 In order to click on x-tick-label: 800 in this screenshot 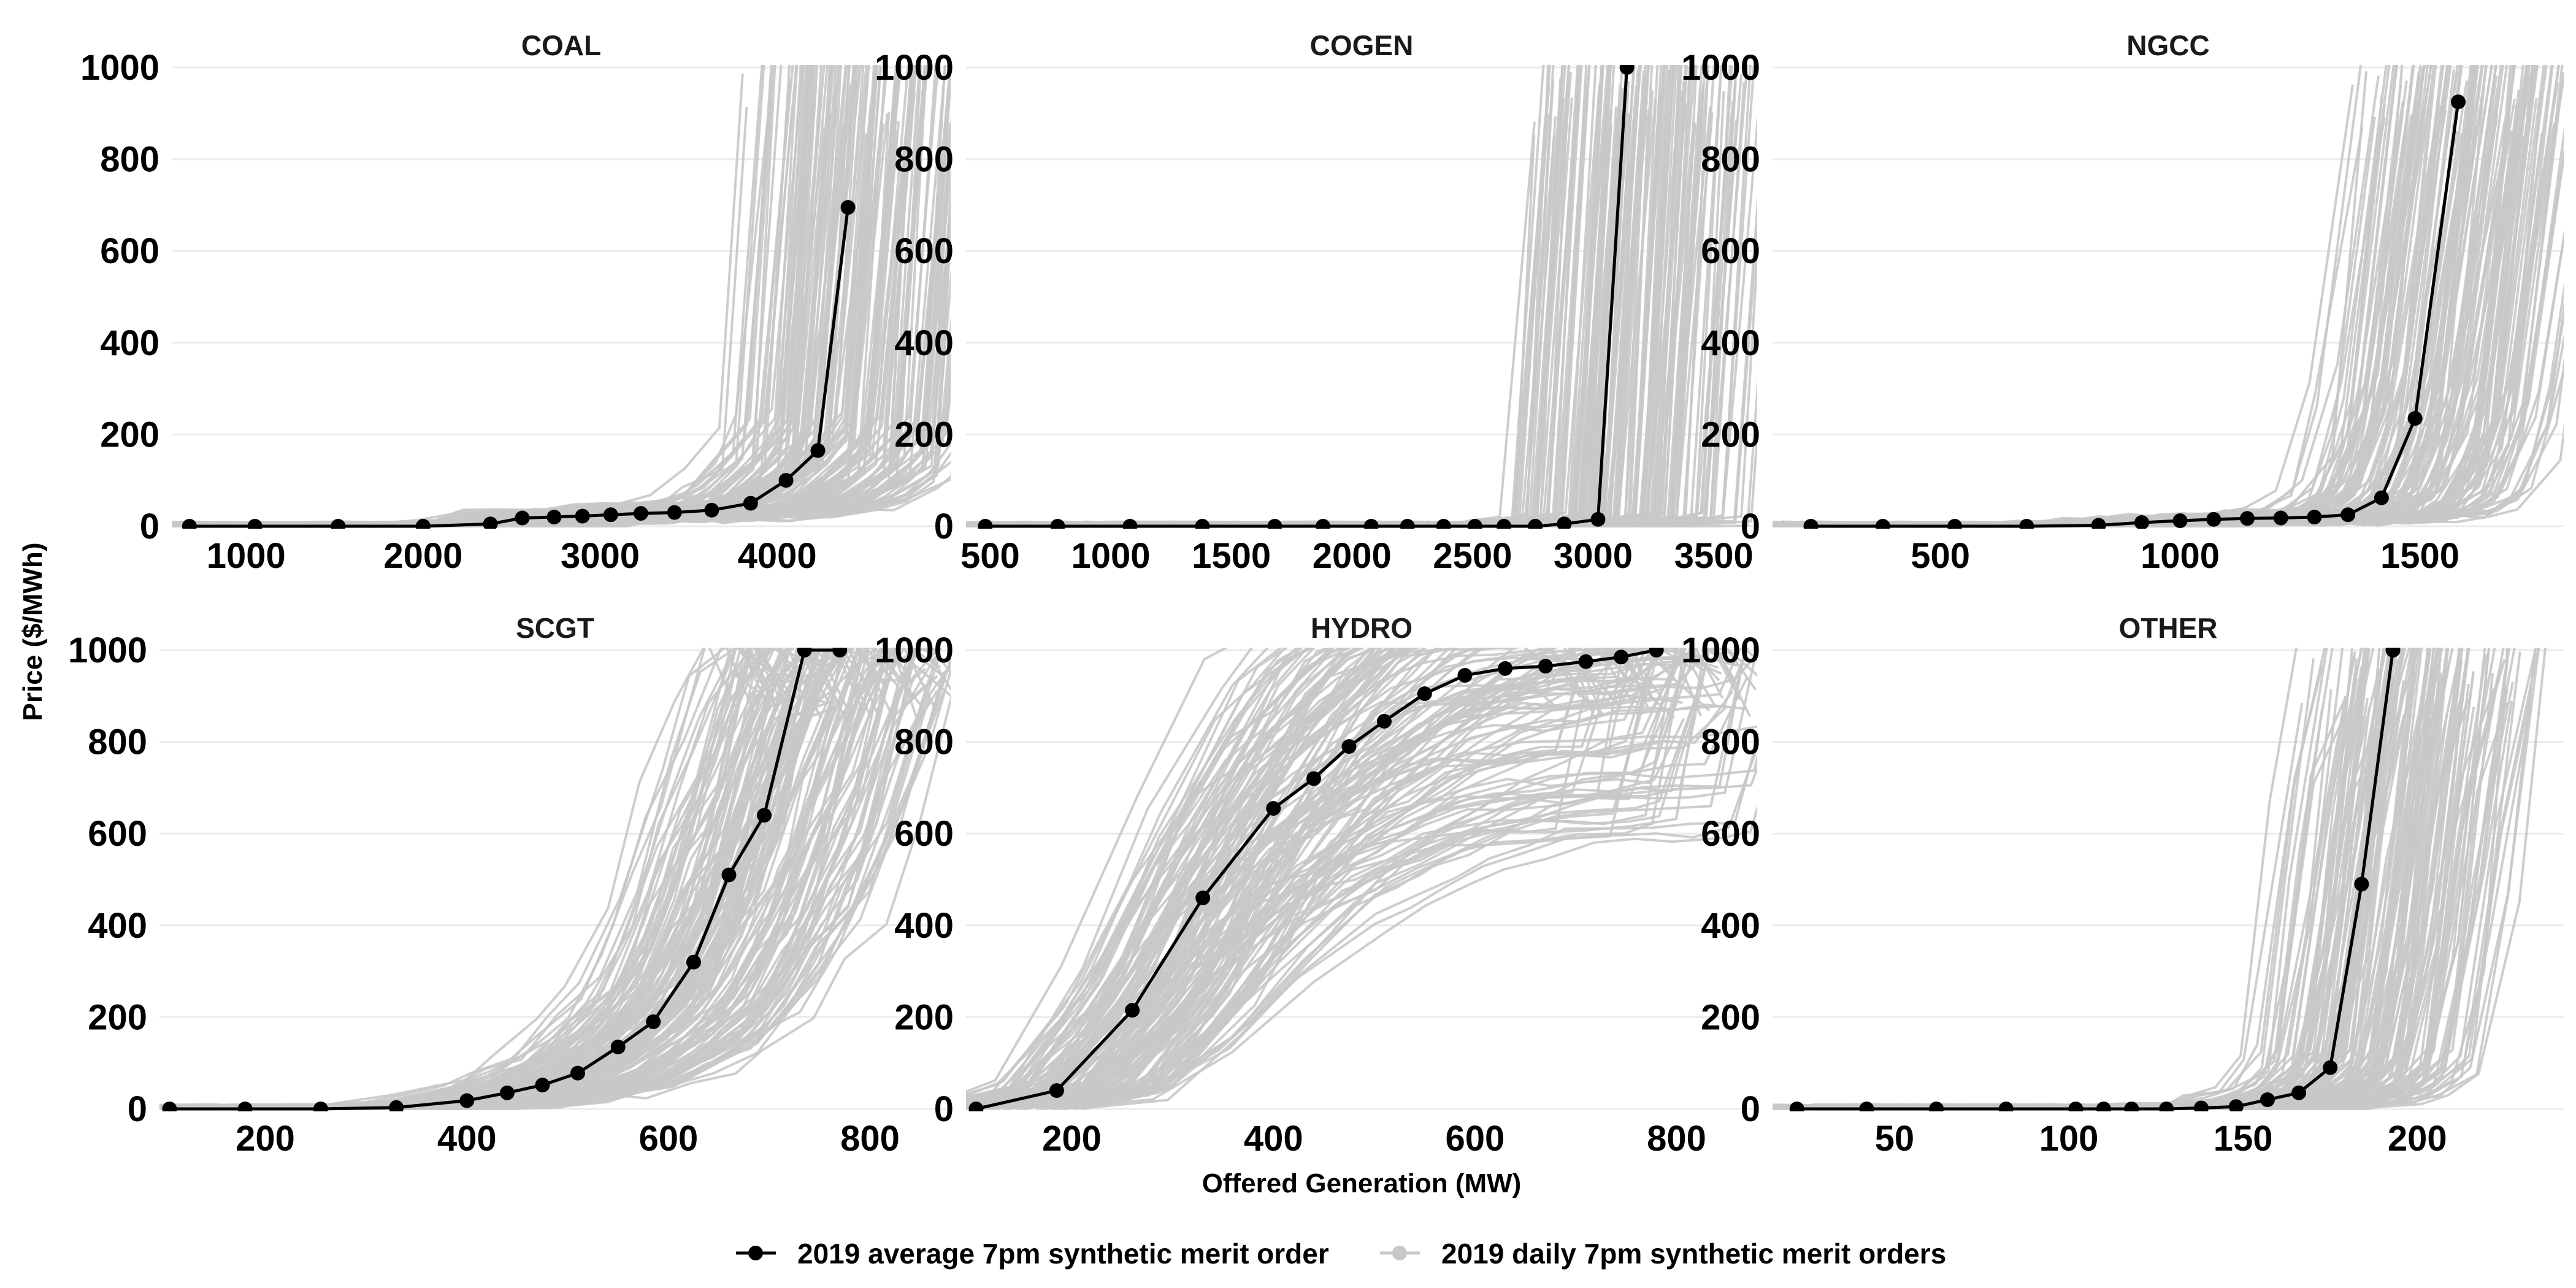, I will do `click(870, 1139)`.